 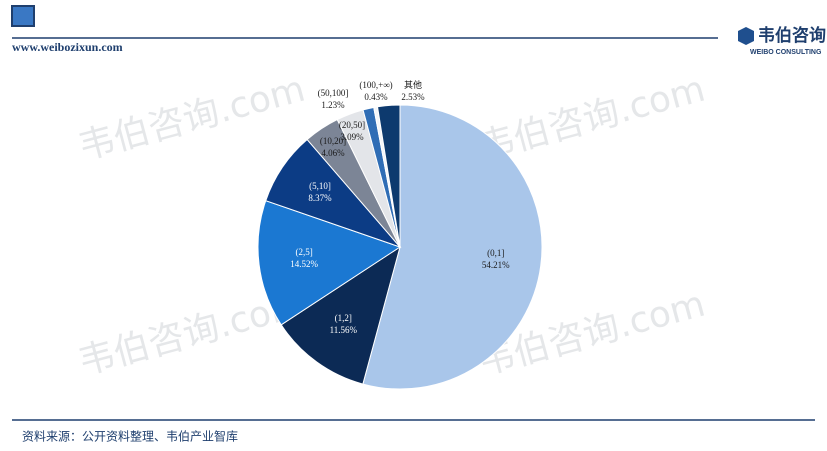 What do you see at coordinates (413, 97) in the screenshot?
I see `slice-value: 2.53%` at bounding box center [413, 97].